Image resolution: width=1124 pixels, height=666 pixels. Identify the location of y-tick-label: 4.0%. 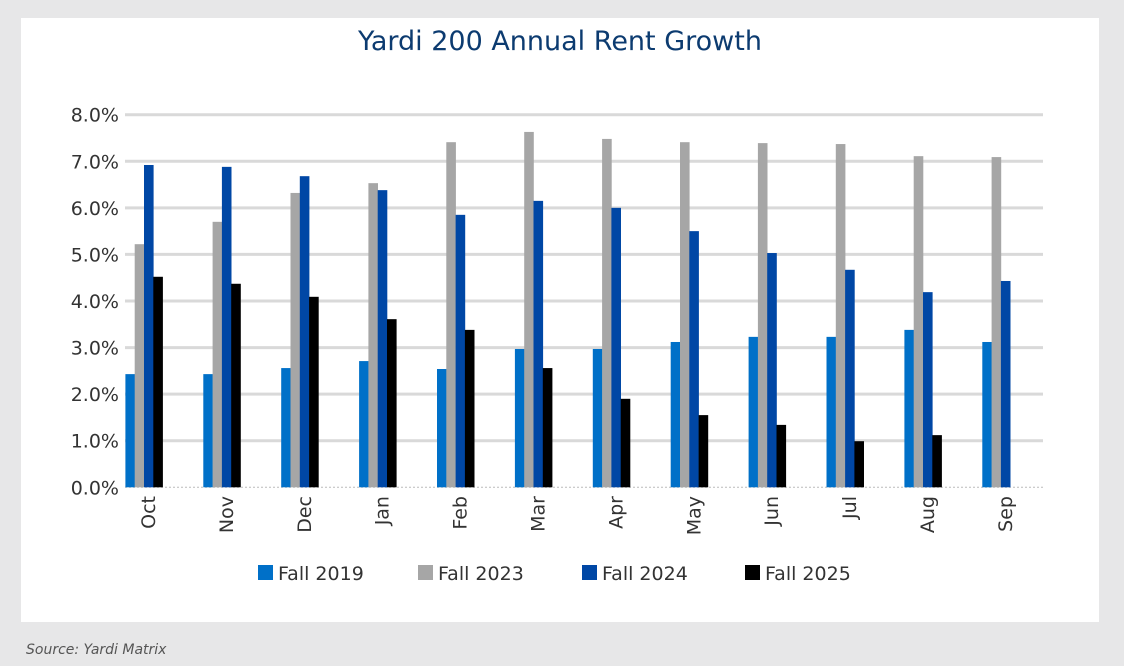
(95, 302).